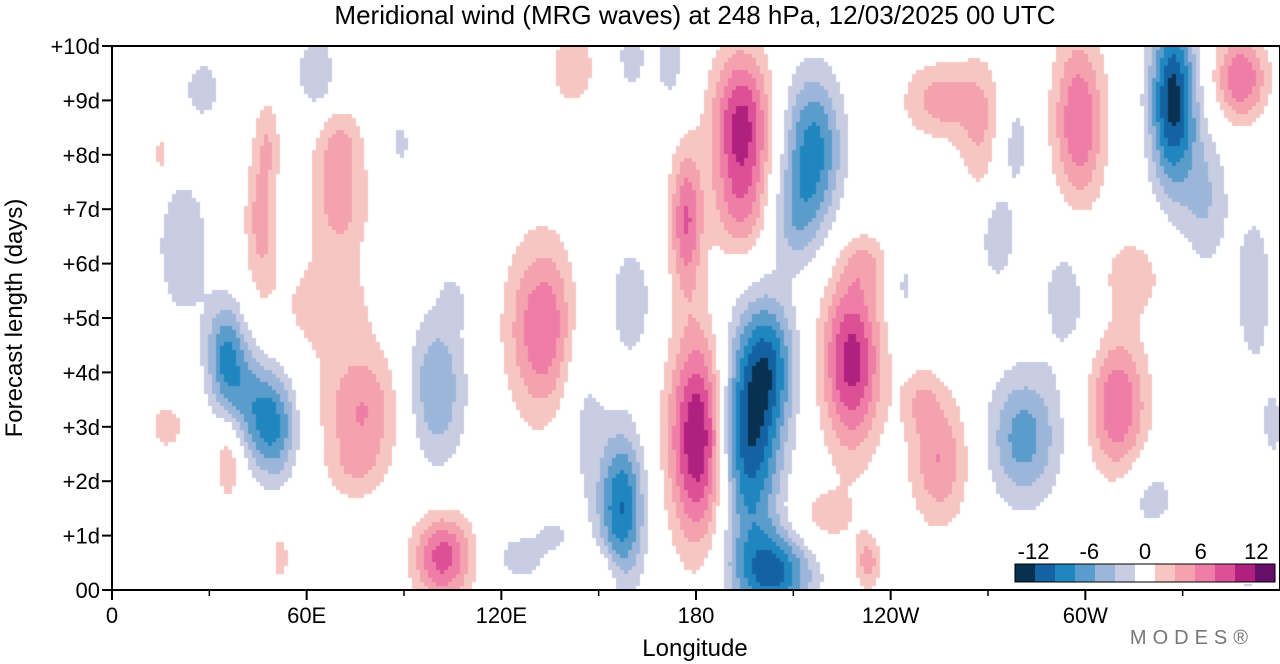  What do you see at coordinates (1256, 551) in the screenshot?
I see `colorbar-label: 12` at bounding box center [1256, 551].